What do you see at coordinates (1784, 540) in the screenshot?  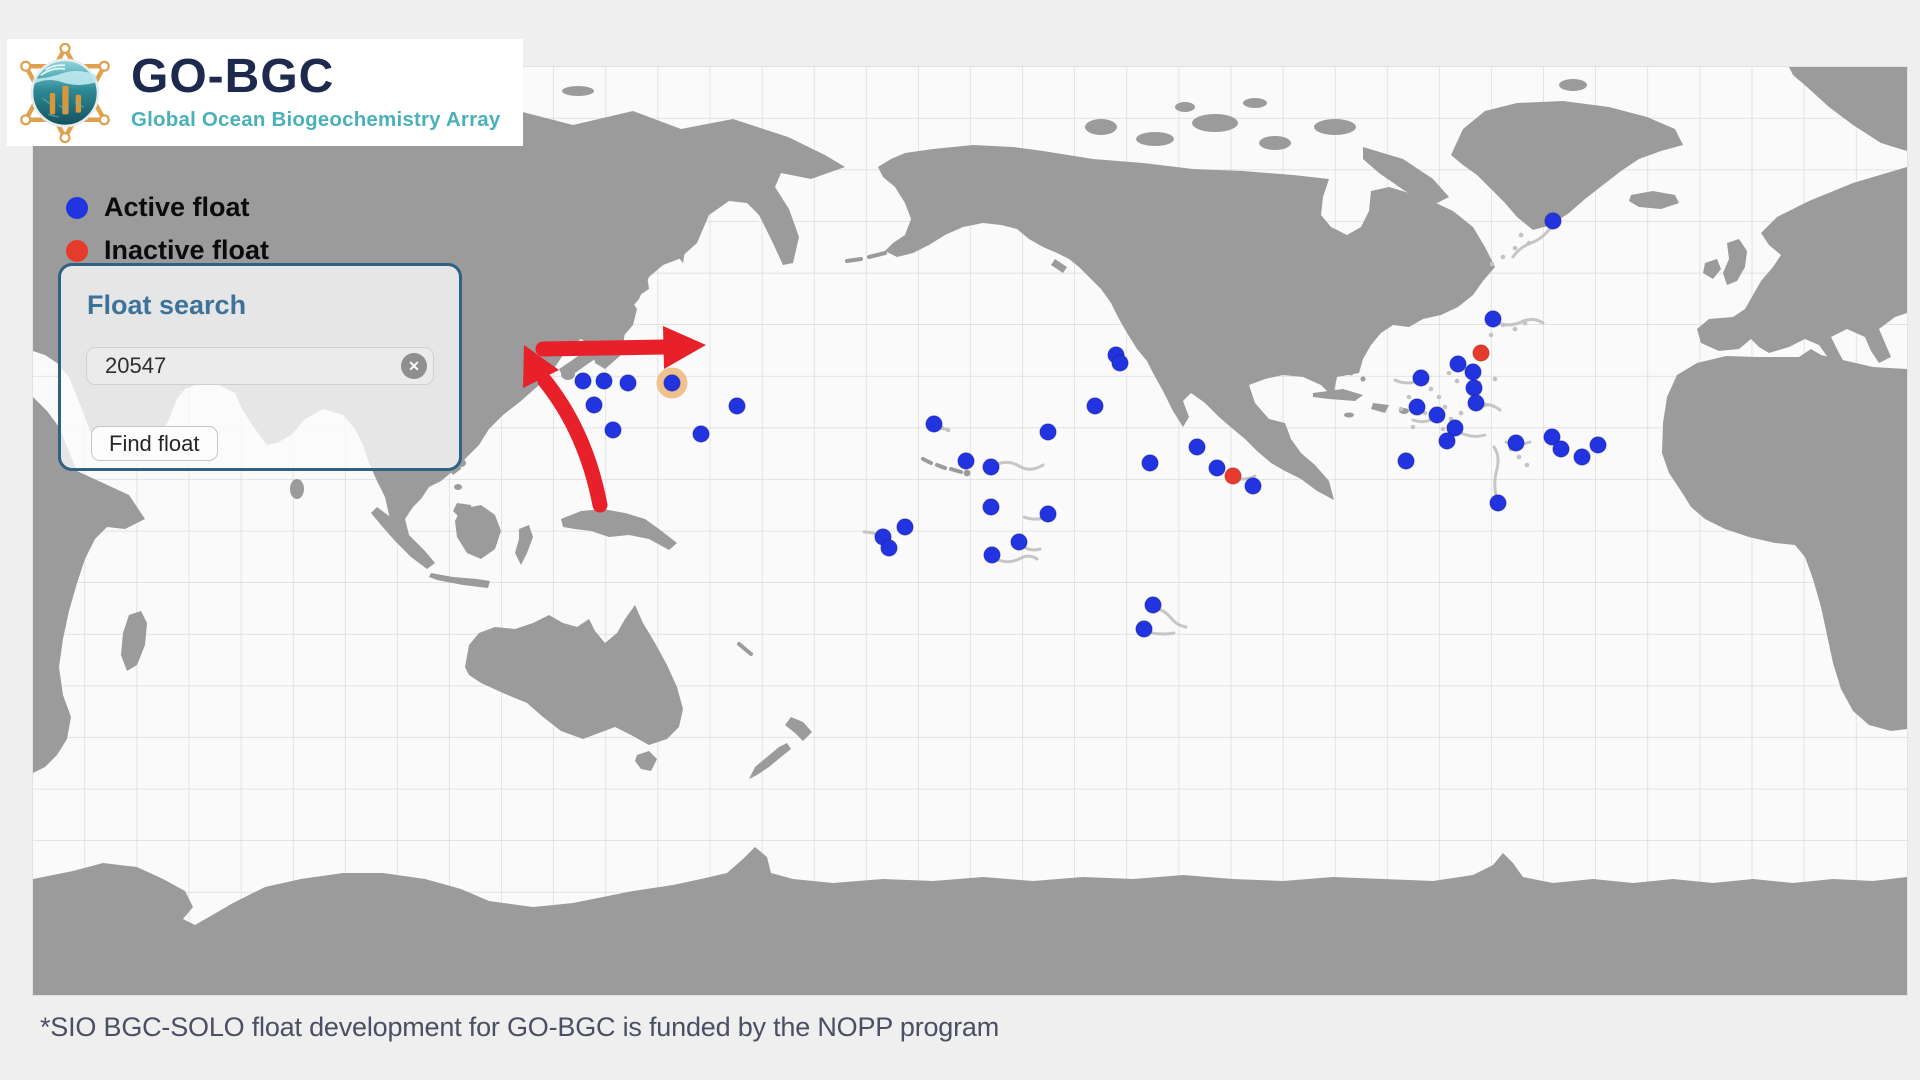 I see `africa-west` at bounding box center [1784, 540].